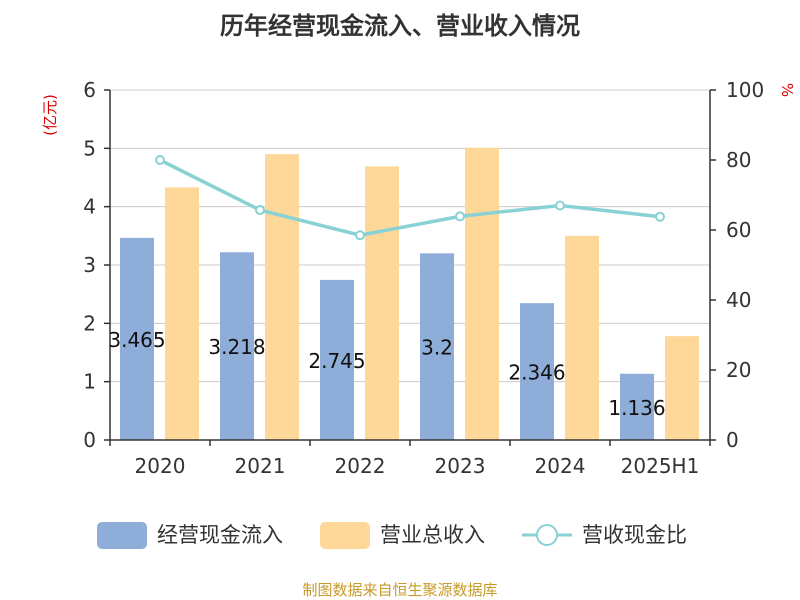 This screenshot has height=600, width=800. I want to click on legend-label-cash-inflow: 经营现金流入, so click(220, 535).